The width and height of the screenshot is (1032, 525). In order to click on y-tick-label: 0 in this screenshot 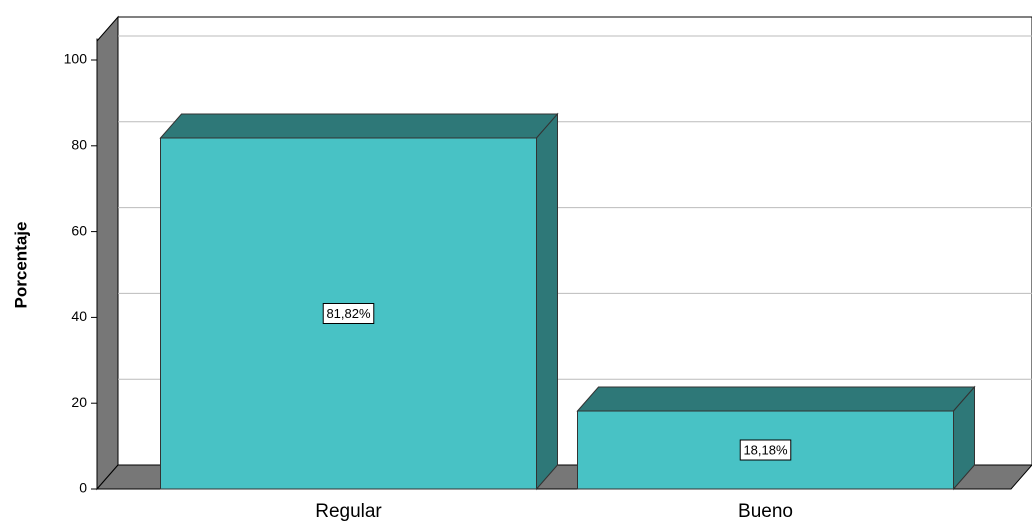, I will do `click(83, 488)`.